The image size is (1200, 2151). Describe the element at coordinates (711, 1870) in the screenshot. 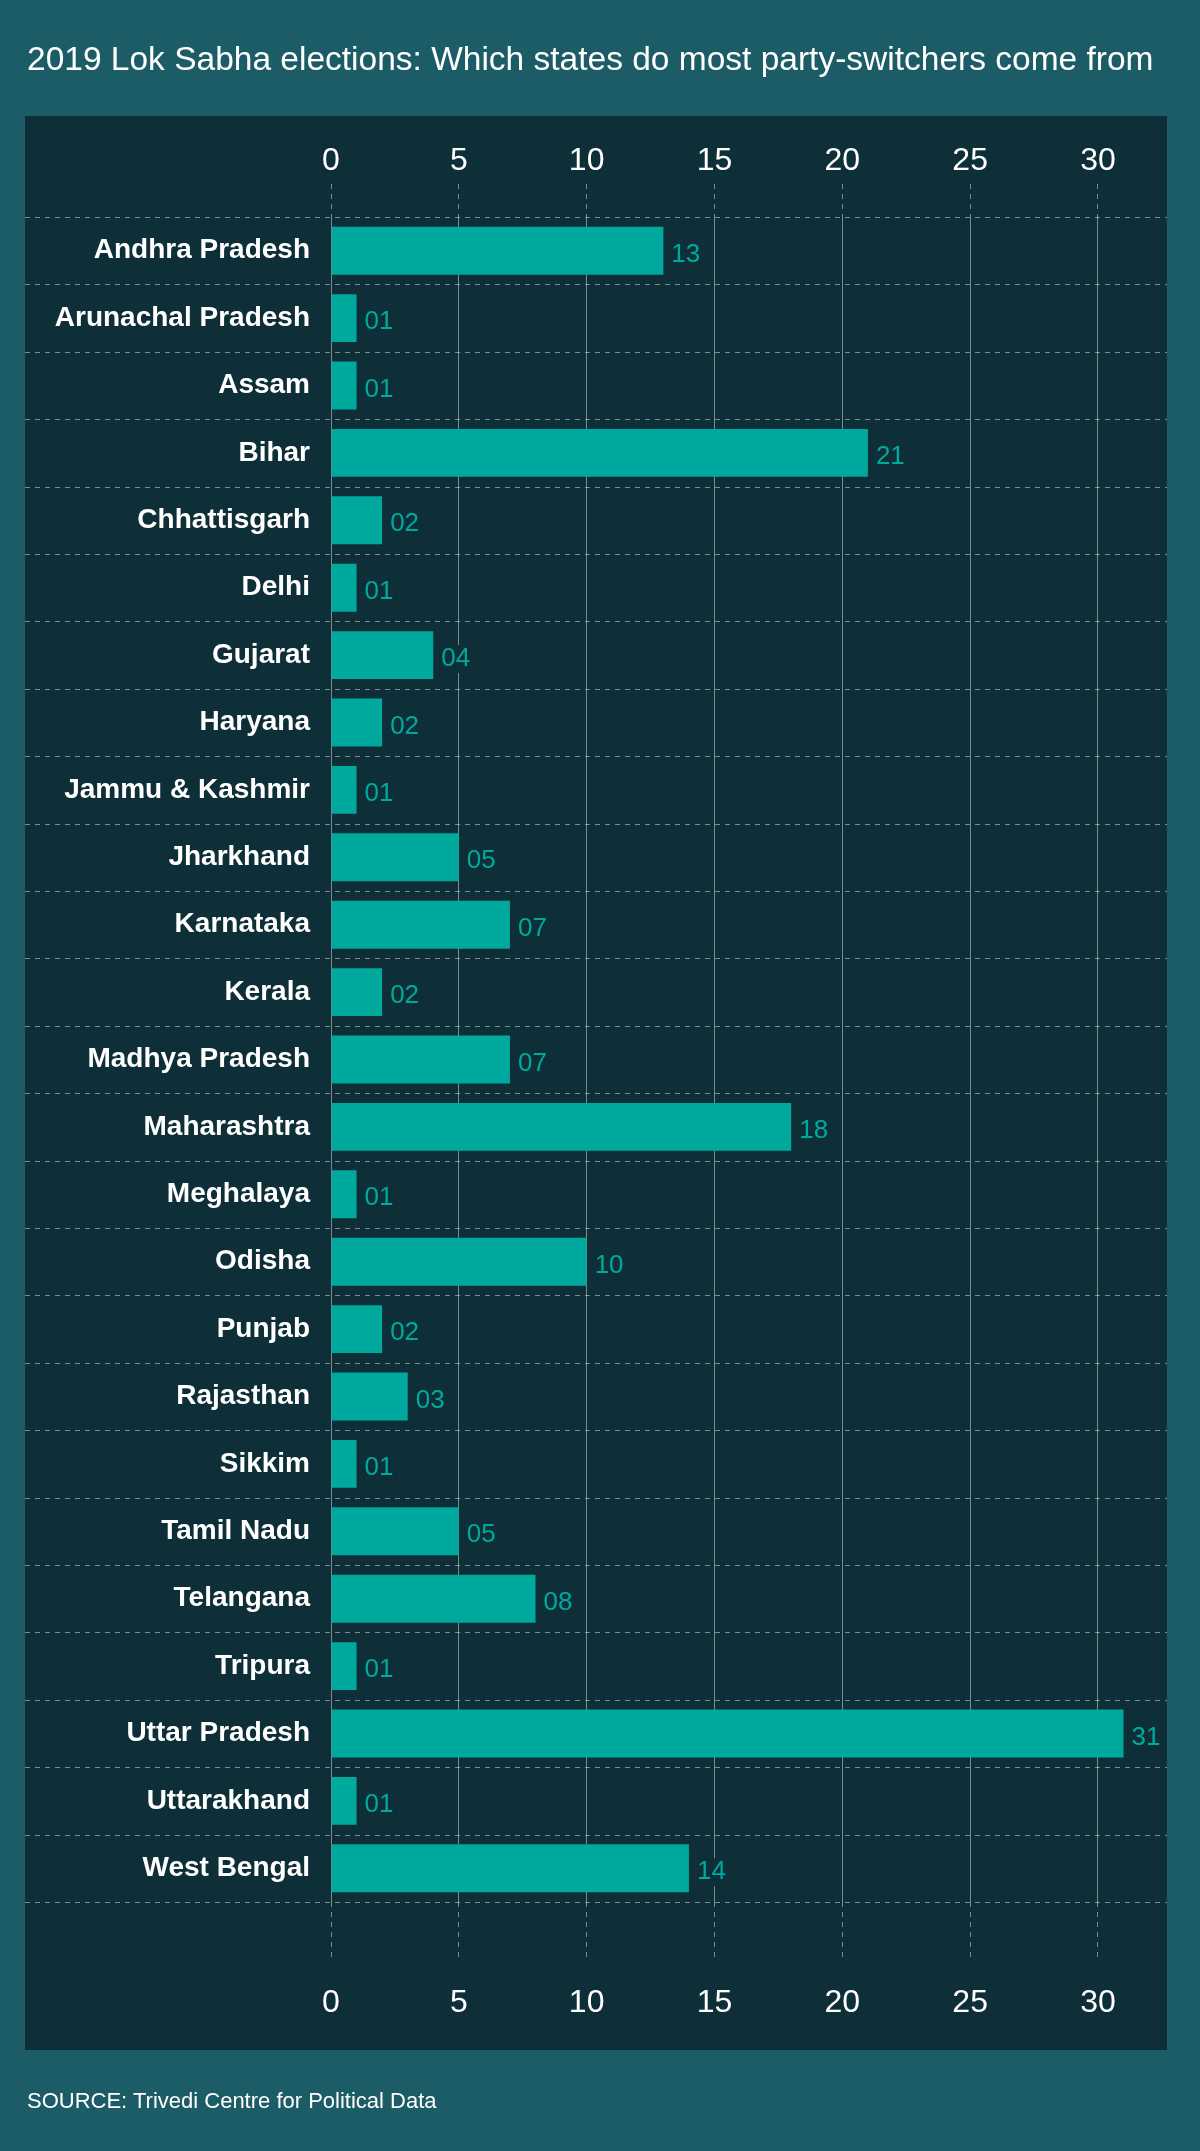

I see `data-label: 14` at that location.